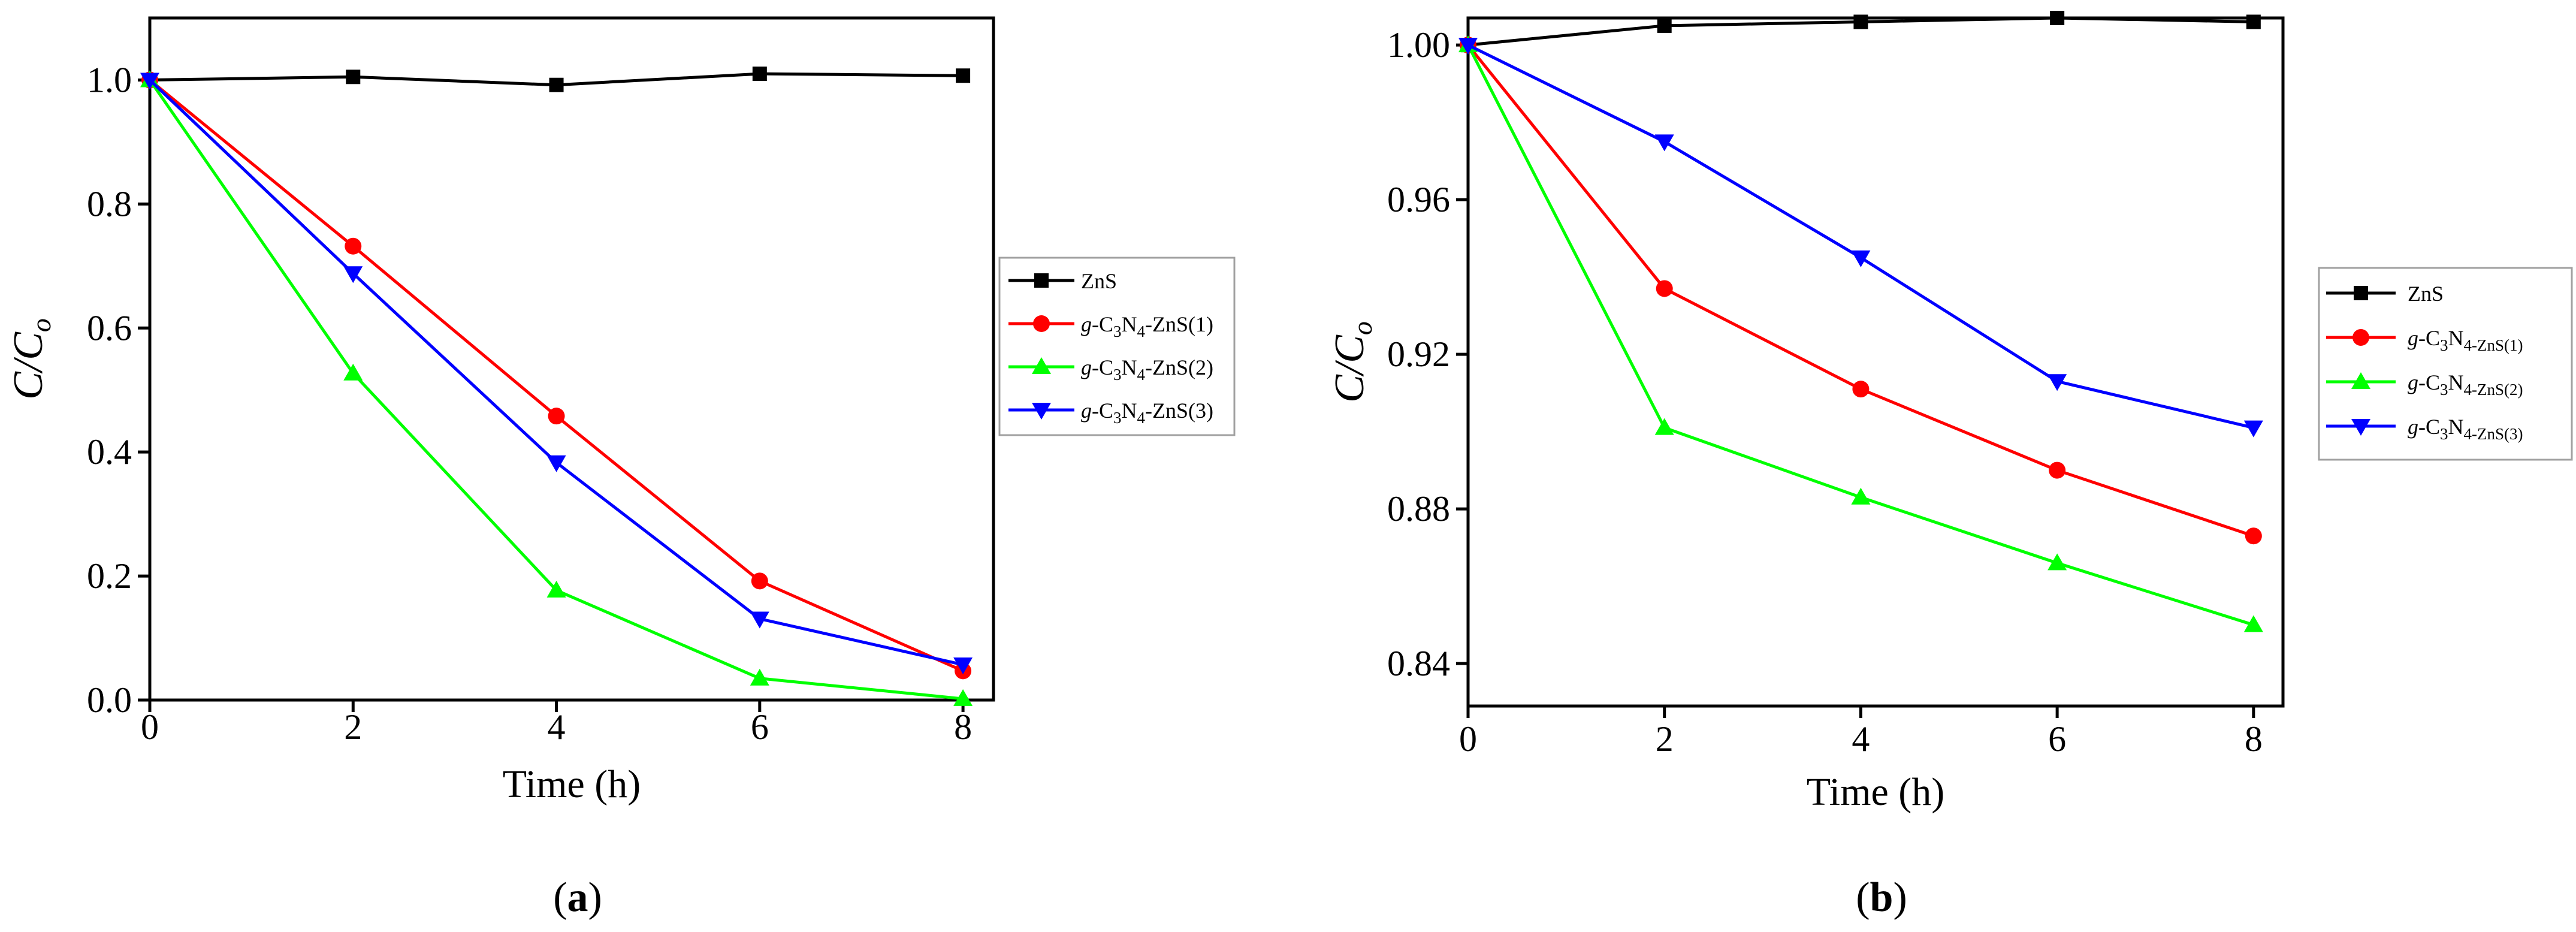 This screenshot has height=932, width=2576. What do you see at coordinates (110, 328) in the screenshot?
I see `y-tick-label: 0.6` at bounding box center [110, 328].